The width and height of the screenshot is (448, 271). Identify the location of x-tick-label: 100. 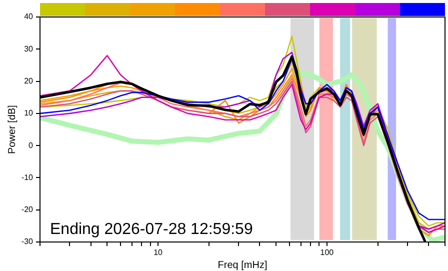
(327, 253).